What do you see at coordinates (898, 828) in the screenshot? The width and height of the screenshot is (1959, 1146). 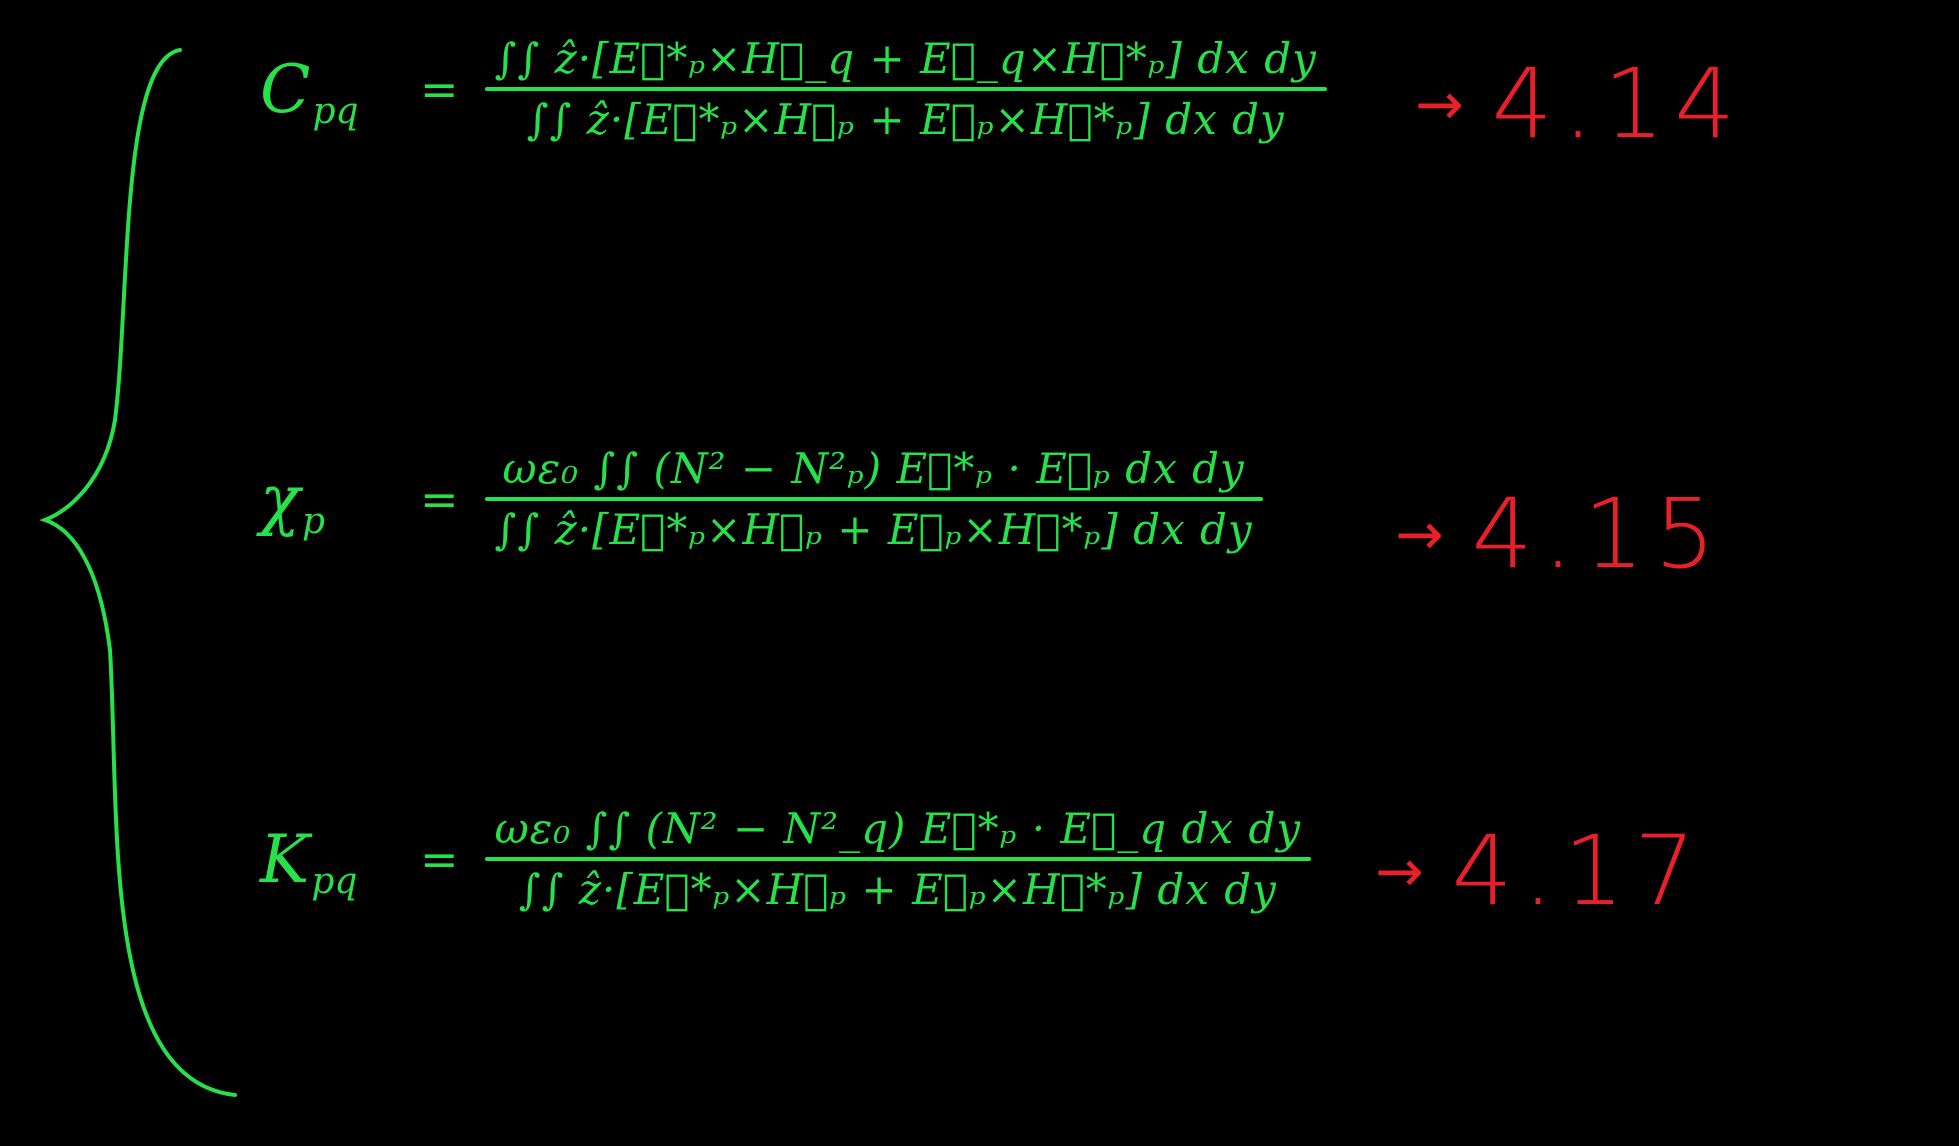 I see `numerator: ωε₀ ∫∫ (N² − N²_q) E⃗*ₚ · E⃗_q dx dy` at bounding box center [898, 828].